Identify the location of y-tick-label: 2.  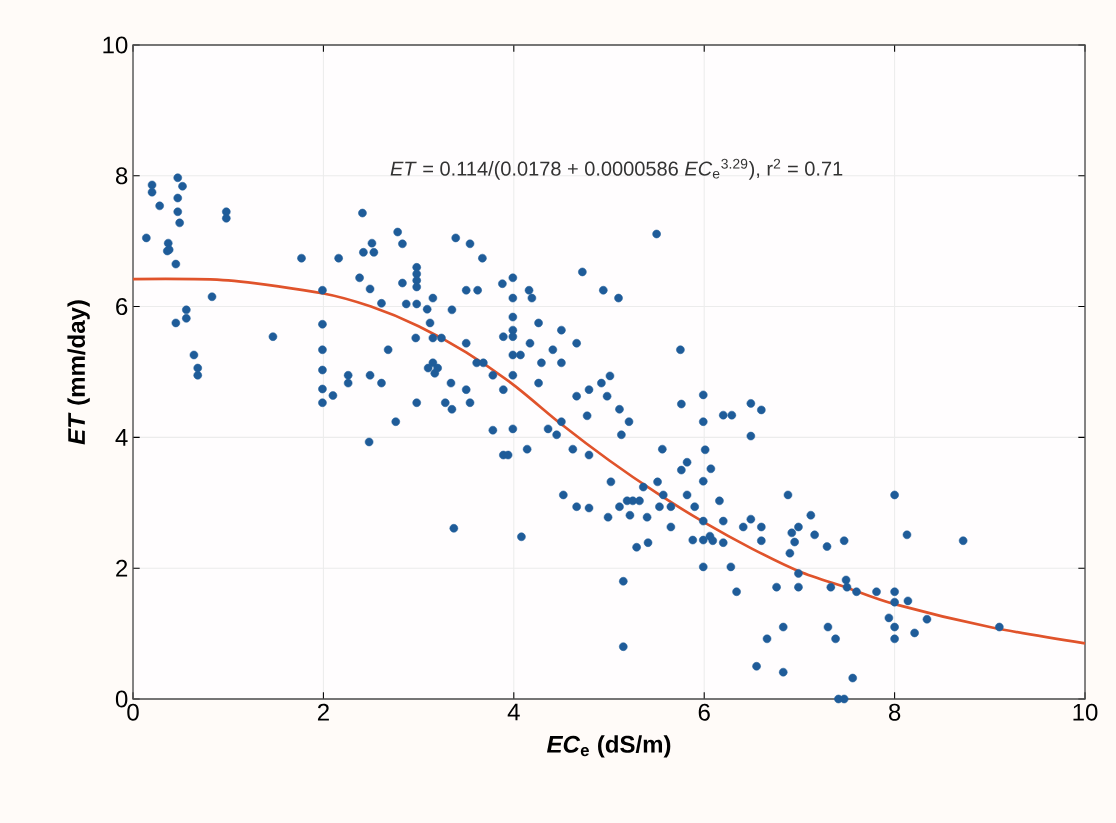
(122, 568).